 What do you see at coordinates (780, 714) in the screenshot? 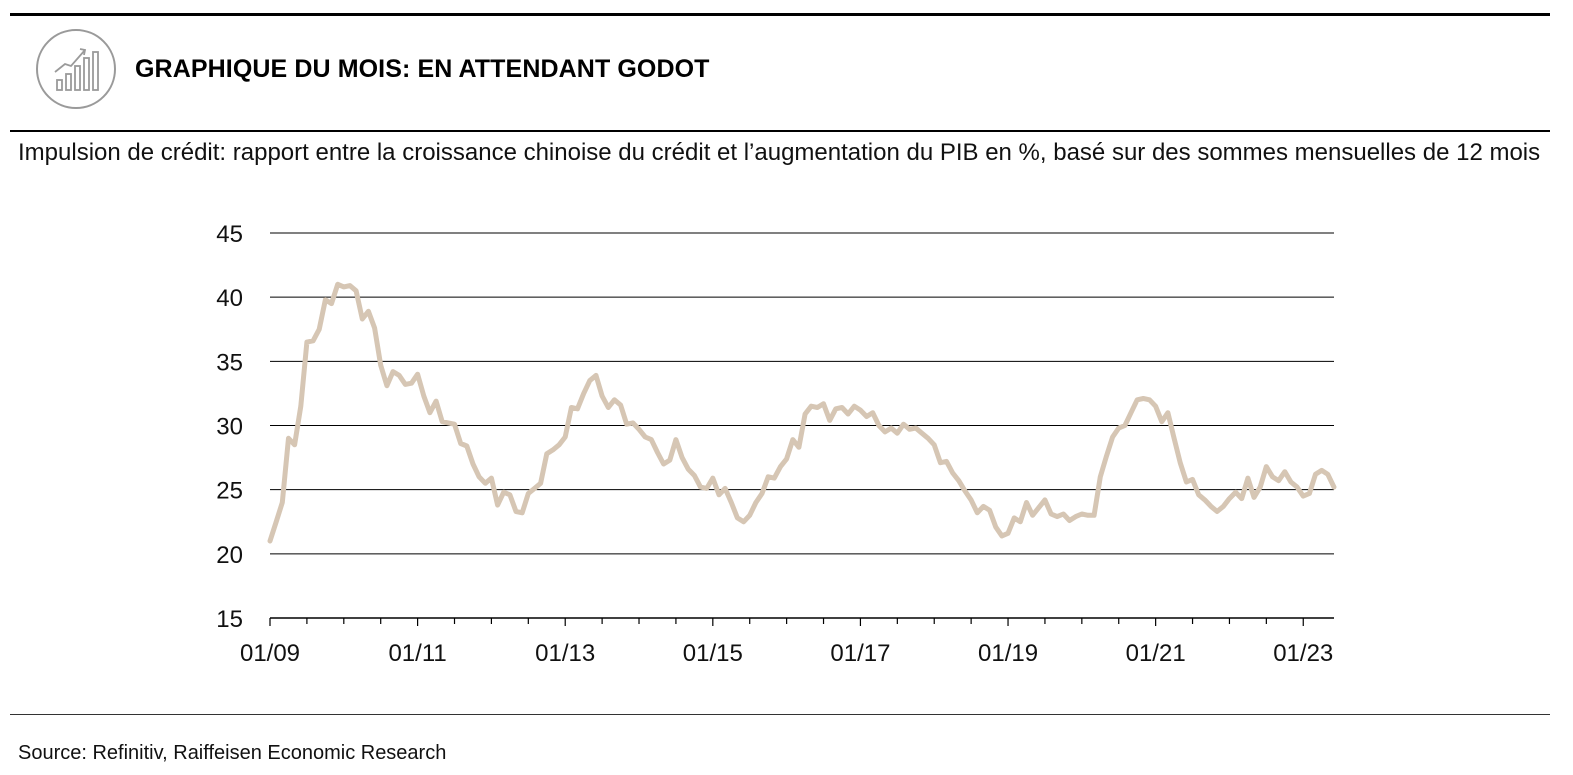
I see `footer-divider` at bounding box center [780, 714].